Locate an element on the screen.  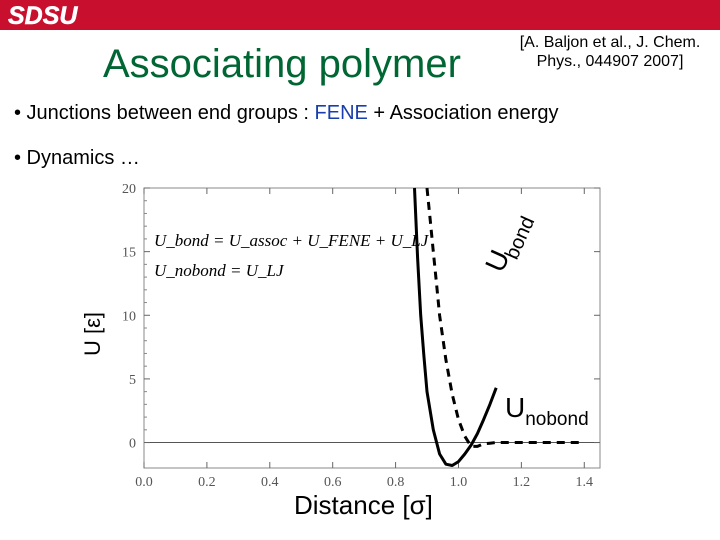
bullet-junctions-prefix: • Junctions between end groups : is located at coordinates (164, 113).